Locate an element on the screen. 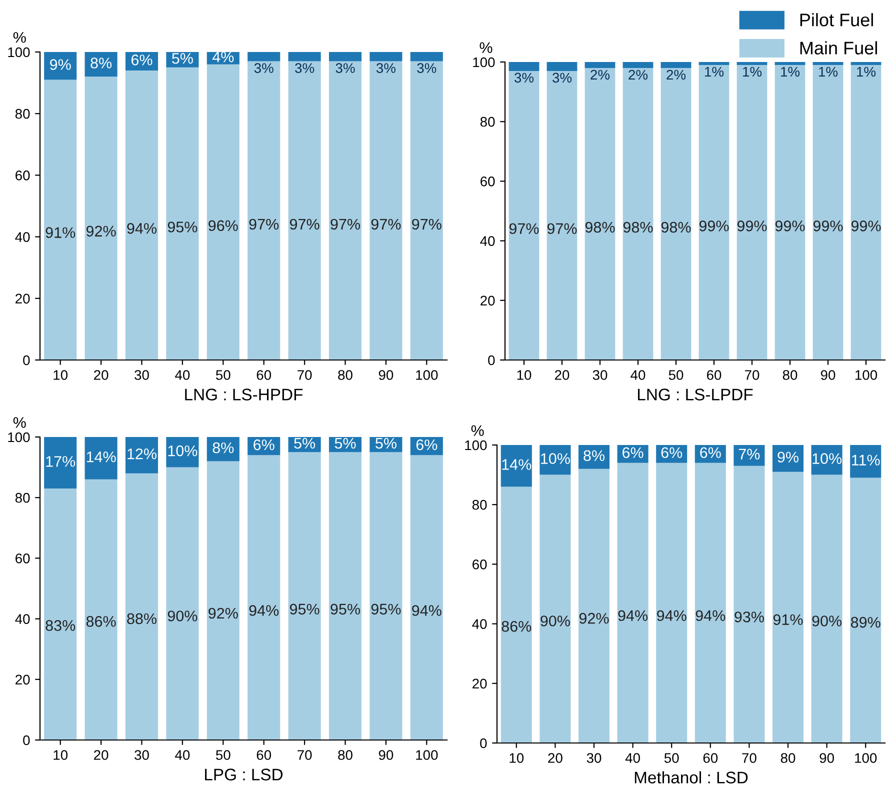 Image resolution: width=889 pixels, height=793 pixels. x-tick-label: 100 is located at coordinates (866, 758).